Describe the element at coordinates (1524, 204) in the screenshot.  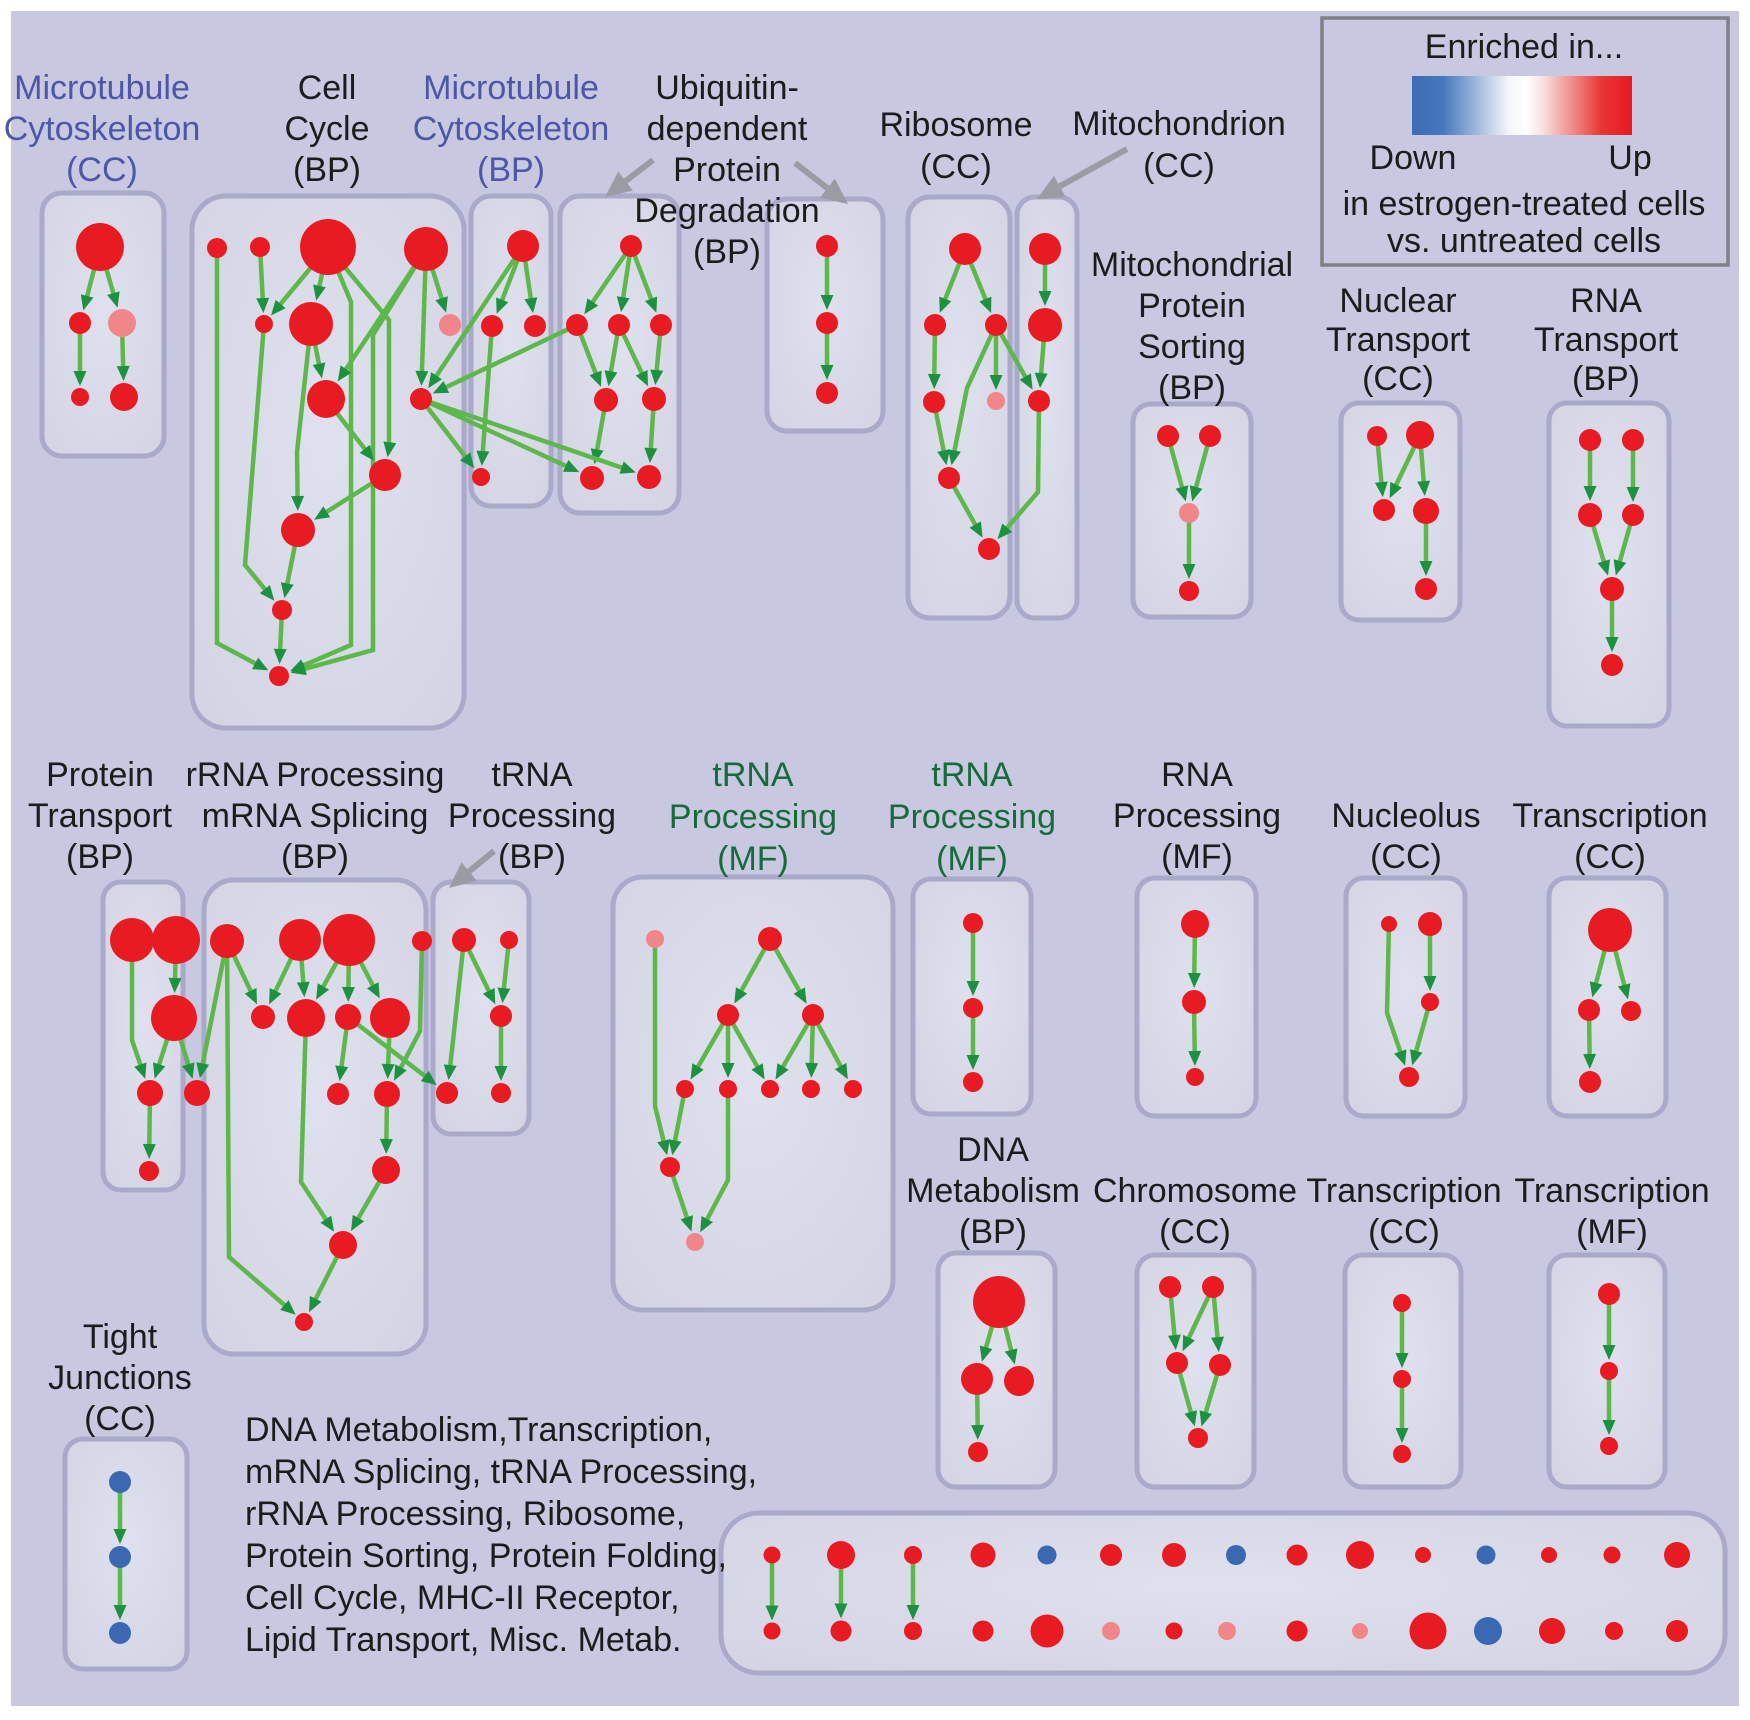
I see `svg-text: in estrogen-treated cells` at that location.